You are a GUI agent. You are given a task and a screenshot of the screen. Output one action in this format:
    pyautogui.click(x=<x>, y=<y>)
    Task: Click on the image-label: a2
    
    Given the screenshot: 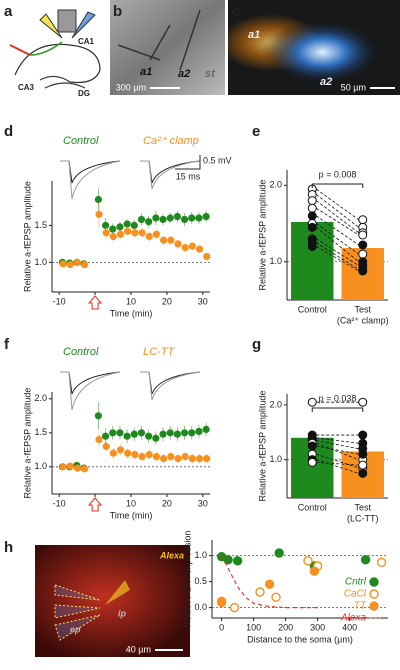 What is the action you would take?
    pyautogui.click(x=184, y=74)
    